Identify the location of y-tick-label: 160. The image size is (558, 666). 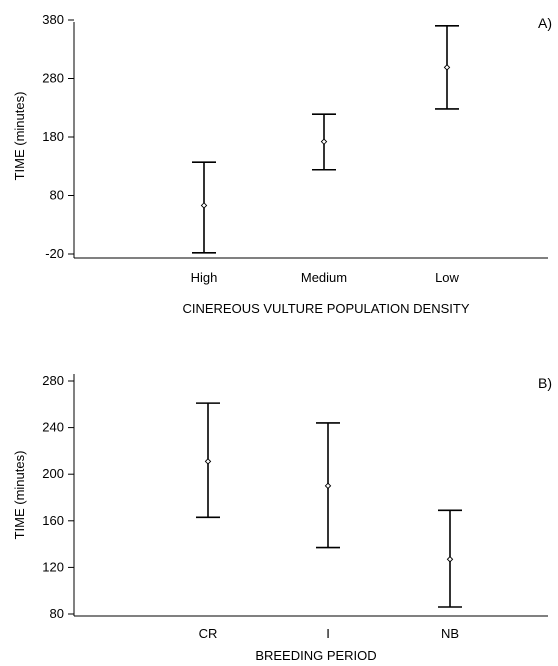
(53, 520).